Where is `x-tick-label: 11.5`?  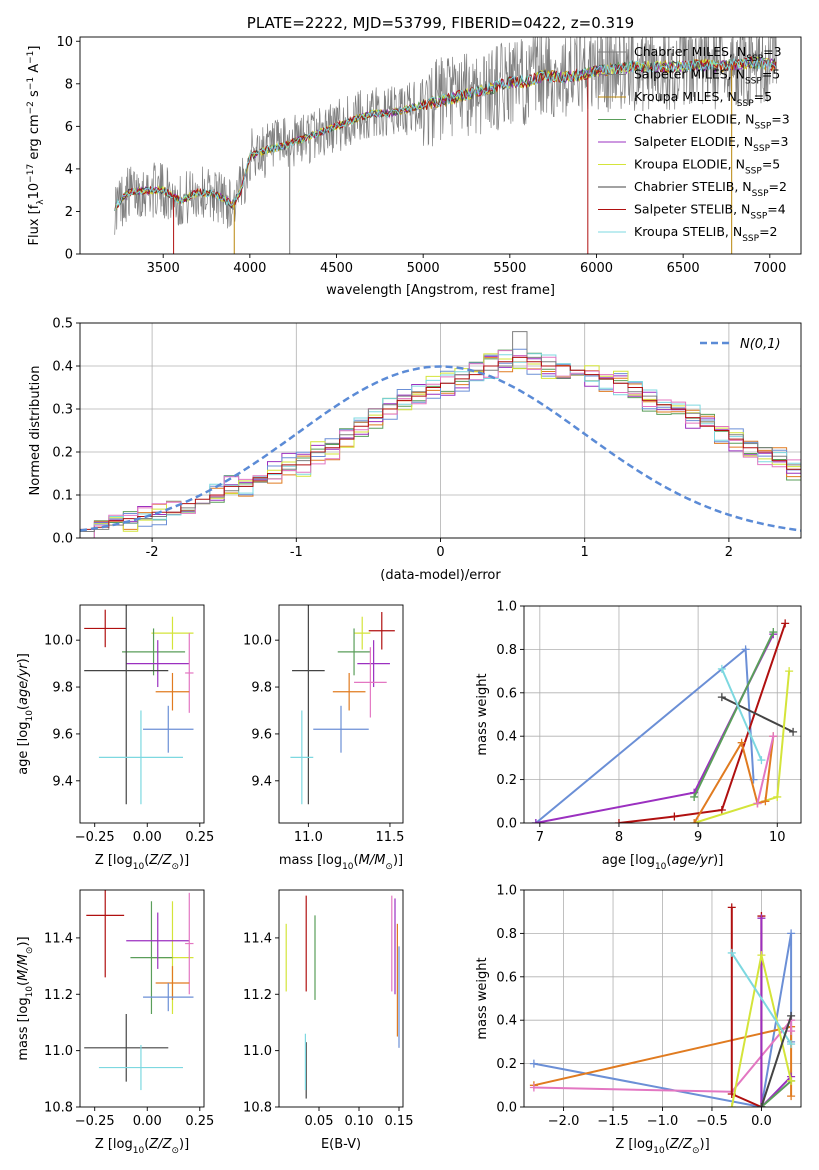 x-tick-label: 11.5 is located at coordinates (389, 837).